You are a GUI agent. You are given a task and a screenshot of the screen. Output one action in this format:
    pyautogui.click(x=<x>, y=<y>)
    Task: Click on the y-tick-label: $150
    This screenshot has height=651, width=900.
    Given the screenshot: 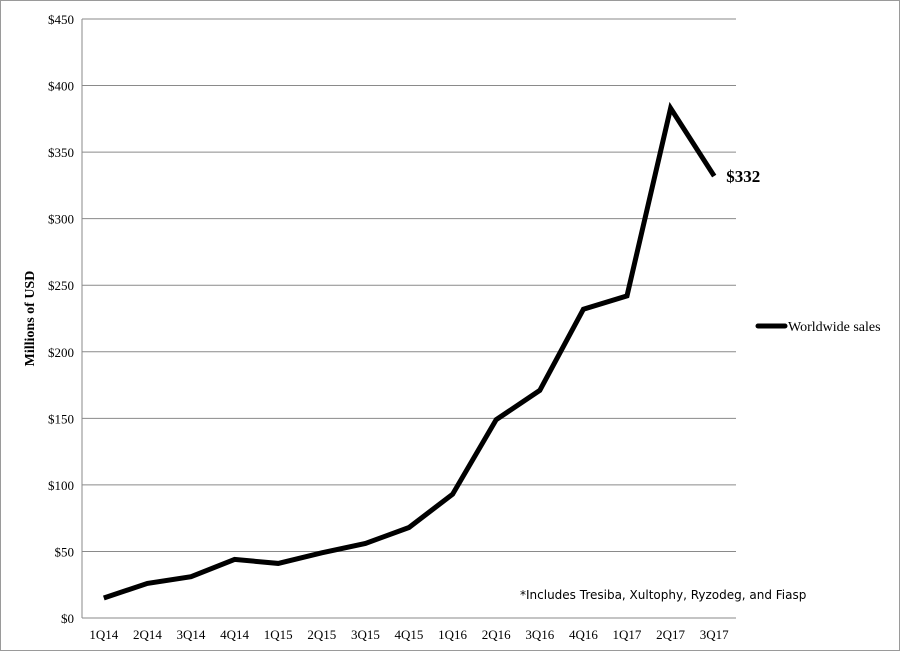 What is the action you would take?
    pyautogui.click(x=61, y=418)
    